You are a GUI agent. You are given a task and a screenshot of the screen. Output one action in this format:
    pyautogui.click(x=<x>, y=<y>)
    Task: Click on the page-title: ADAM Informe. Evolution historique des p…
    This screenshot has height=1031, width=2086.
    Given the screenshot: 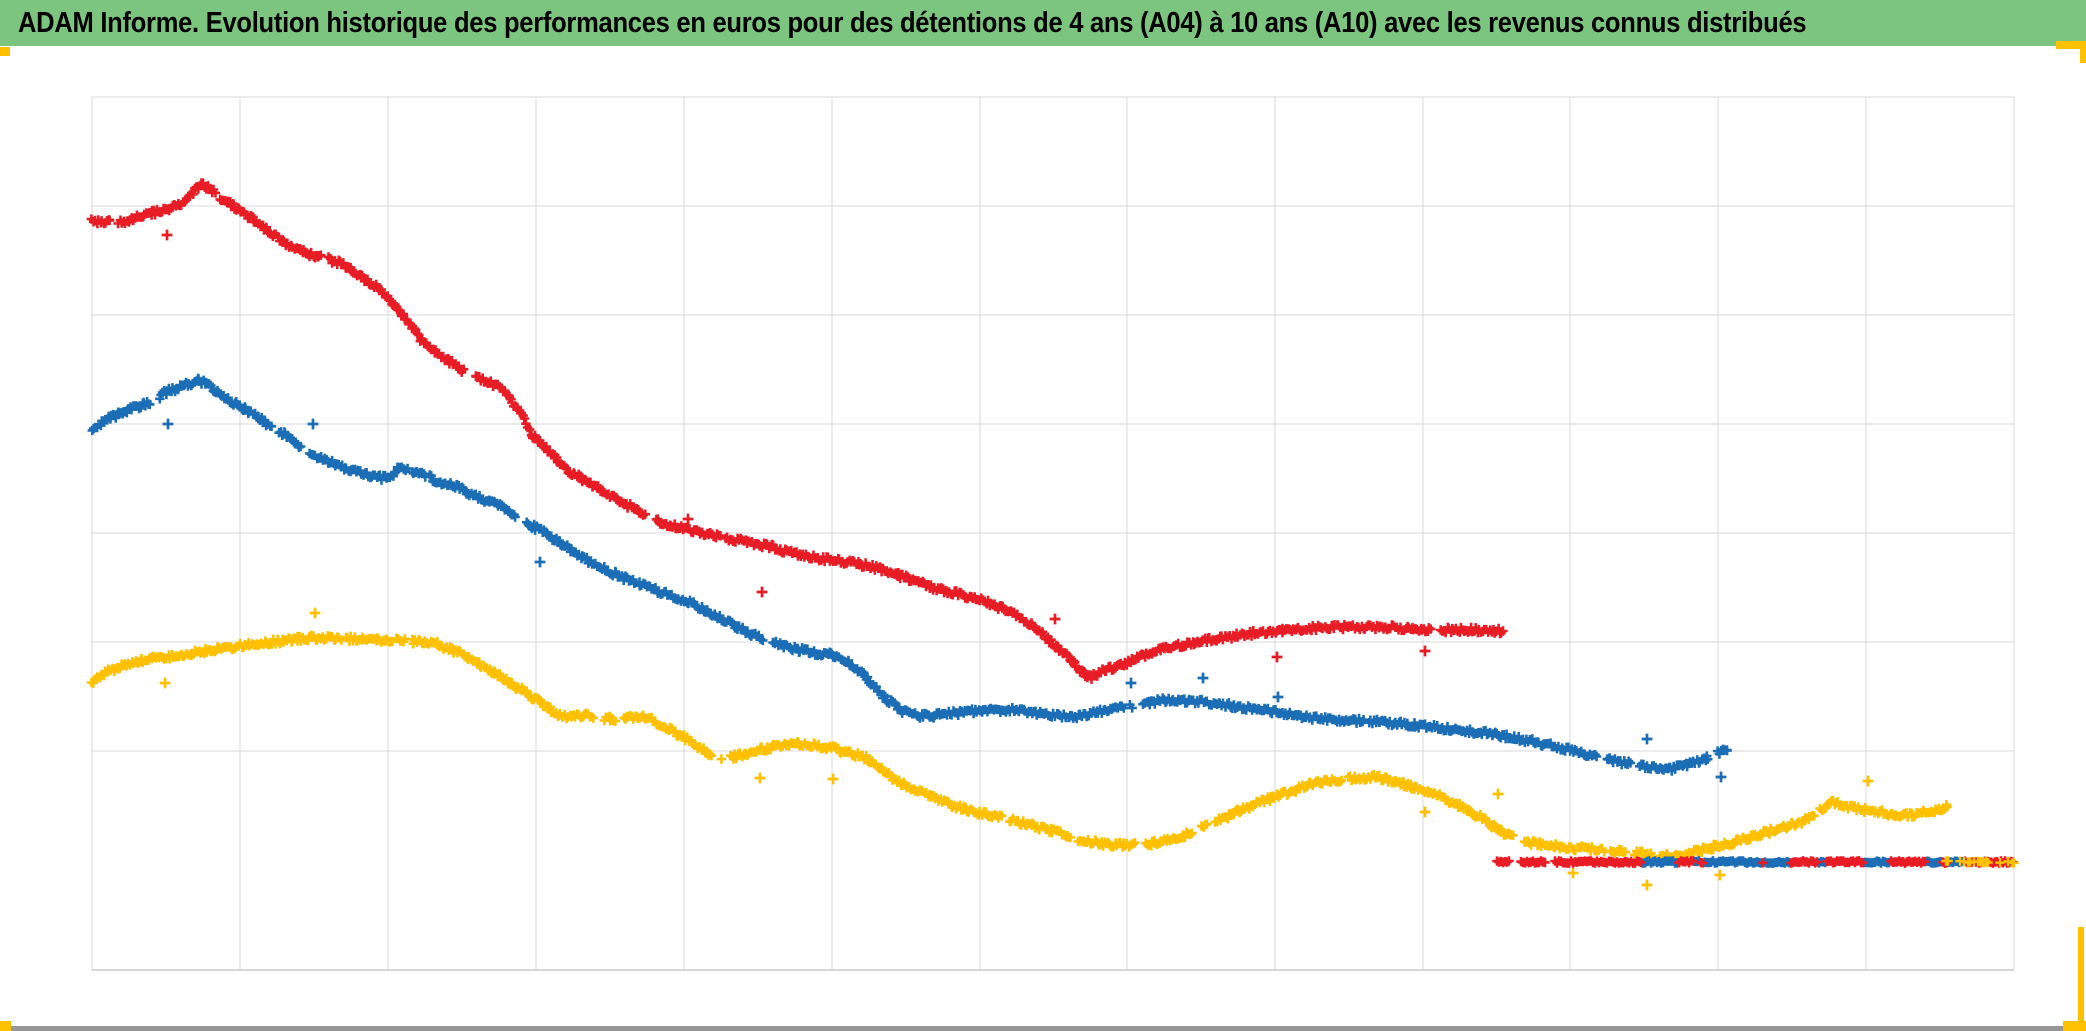 What is the action you would take?
    pyautogui.click(x=912, y=22)
    